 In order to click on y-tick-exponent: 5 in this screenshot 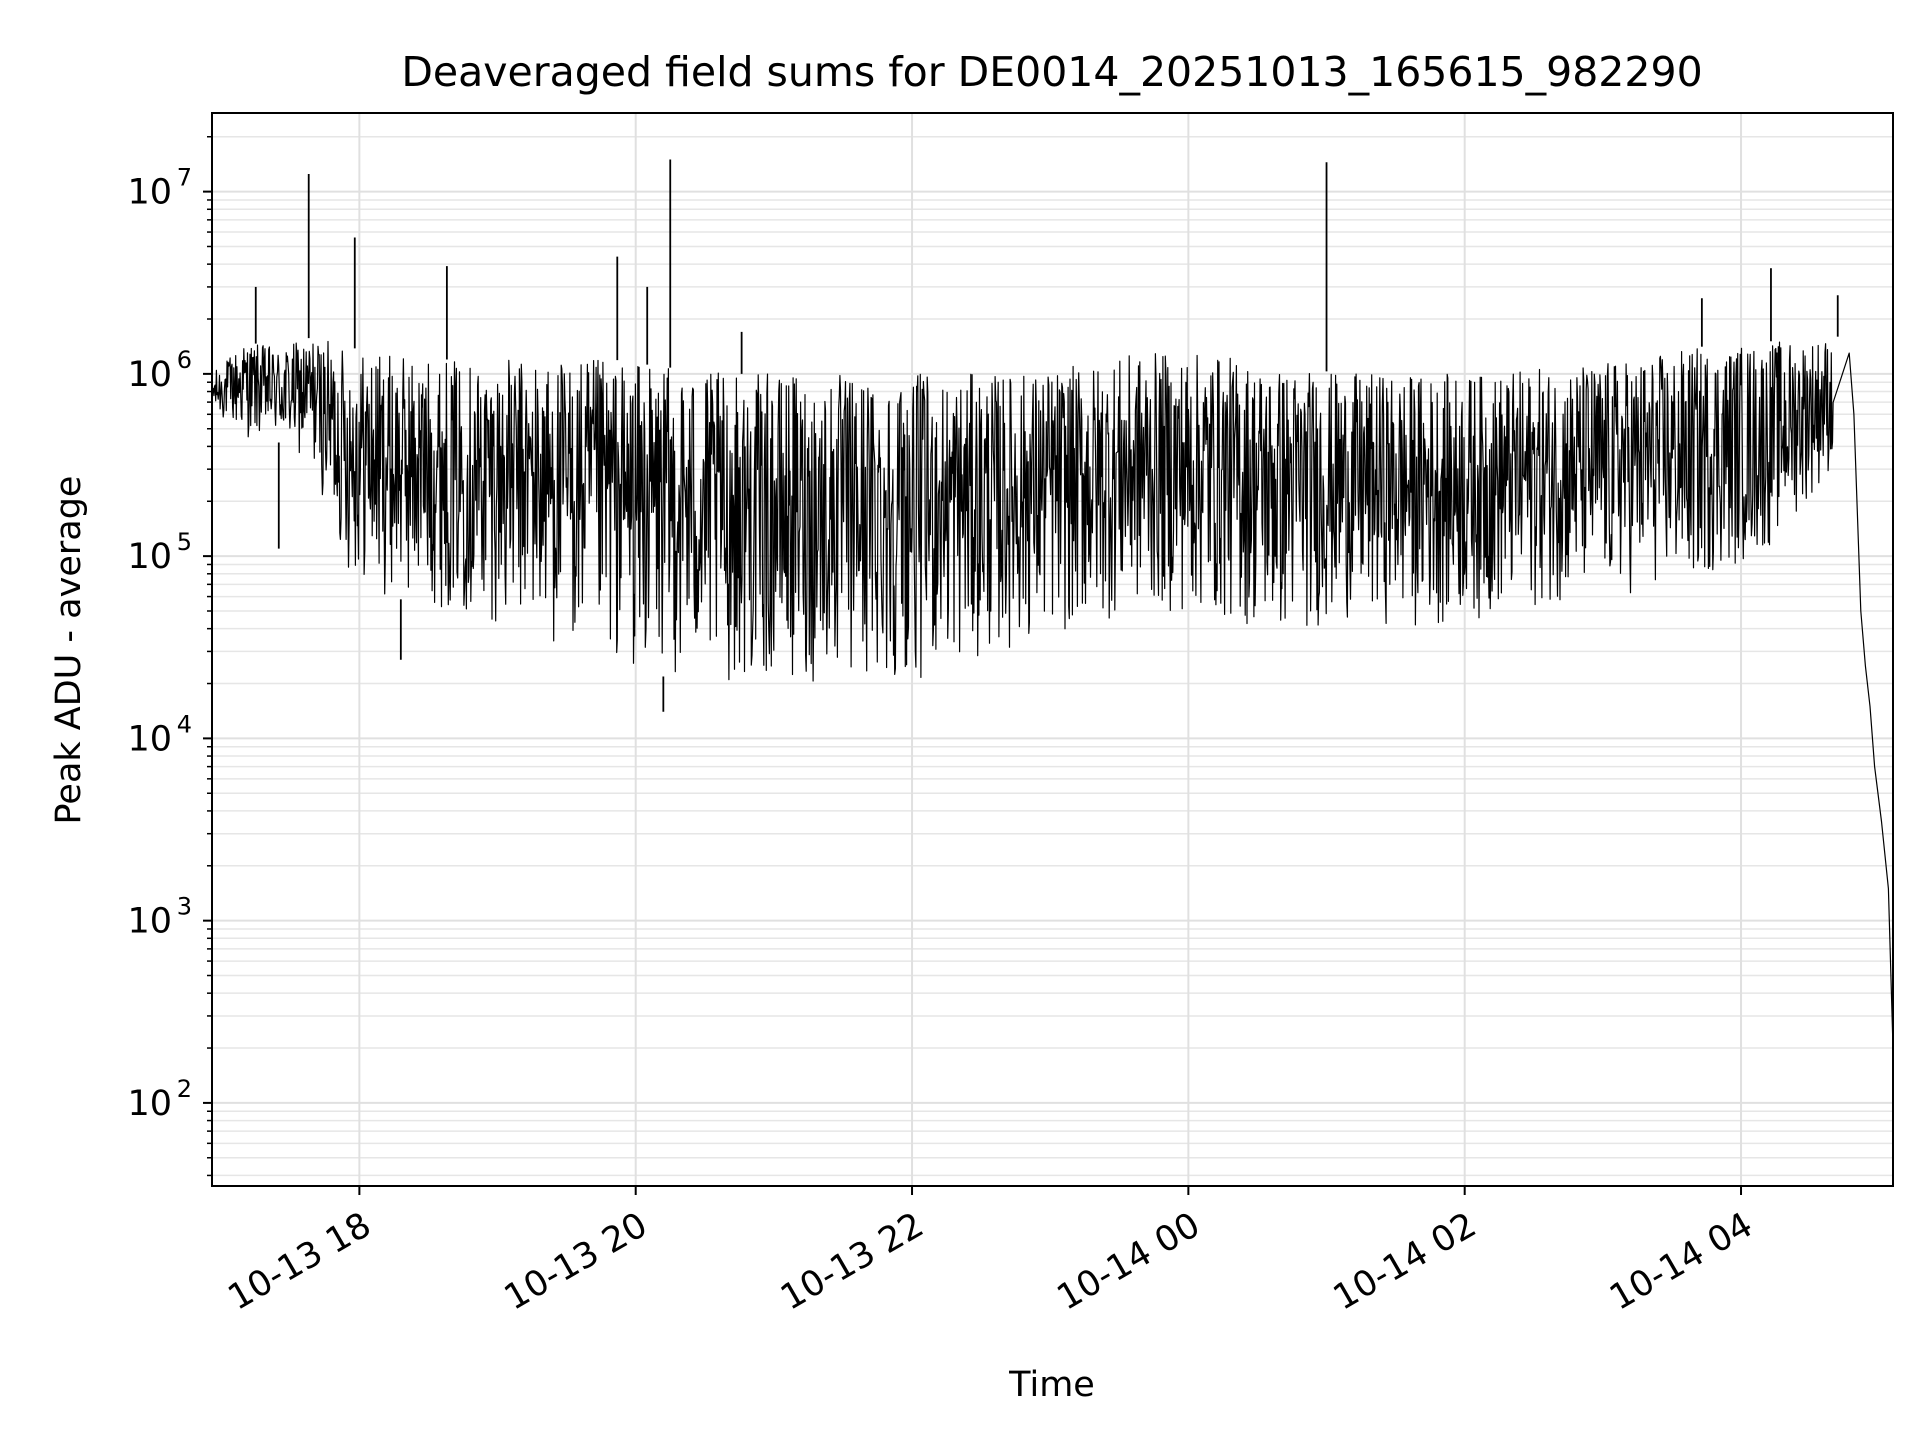, I will do `click(184, 542)`.